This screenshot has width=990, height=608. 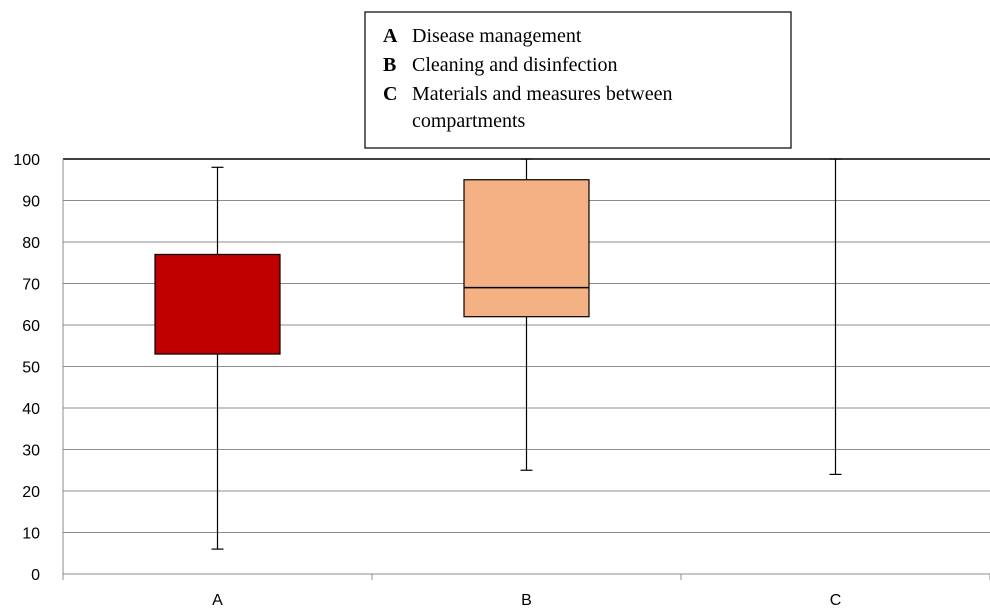 I want to click on y-tick-label: 80, so click(x=31, y=243).